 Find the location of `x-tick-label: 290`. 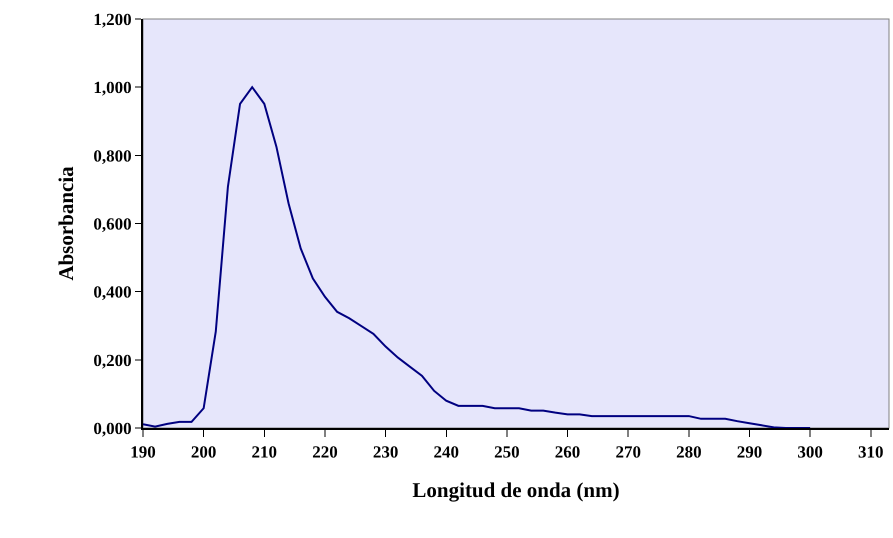

x-tick-label: 290 is located at coordinates (749, 452).